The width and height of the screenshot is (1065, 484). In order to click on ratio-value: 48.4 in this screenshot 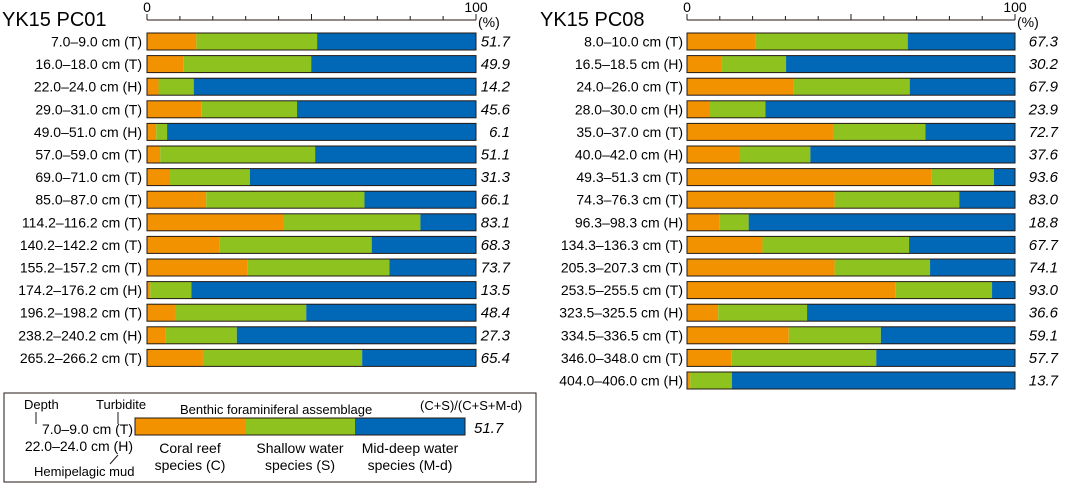, I will do `click(495, 313)`.